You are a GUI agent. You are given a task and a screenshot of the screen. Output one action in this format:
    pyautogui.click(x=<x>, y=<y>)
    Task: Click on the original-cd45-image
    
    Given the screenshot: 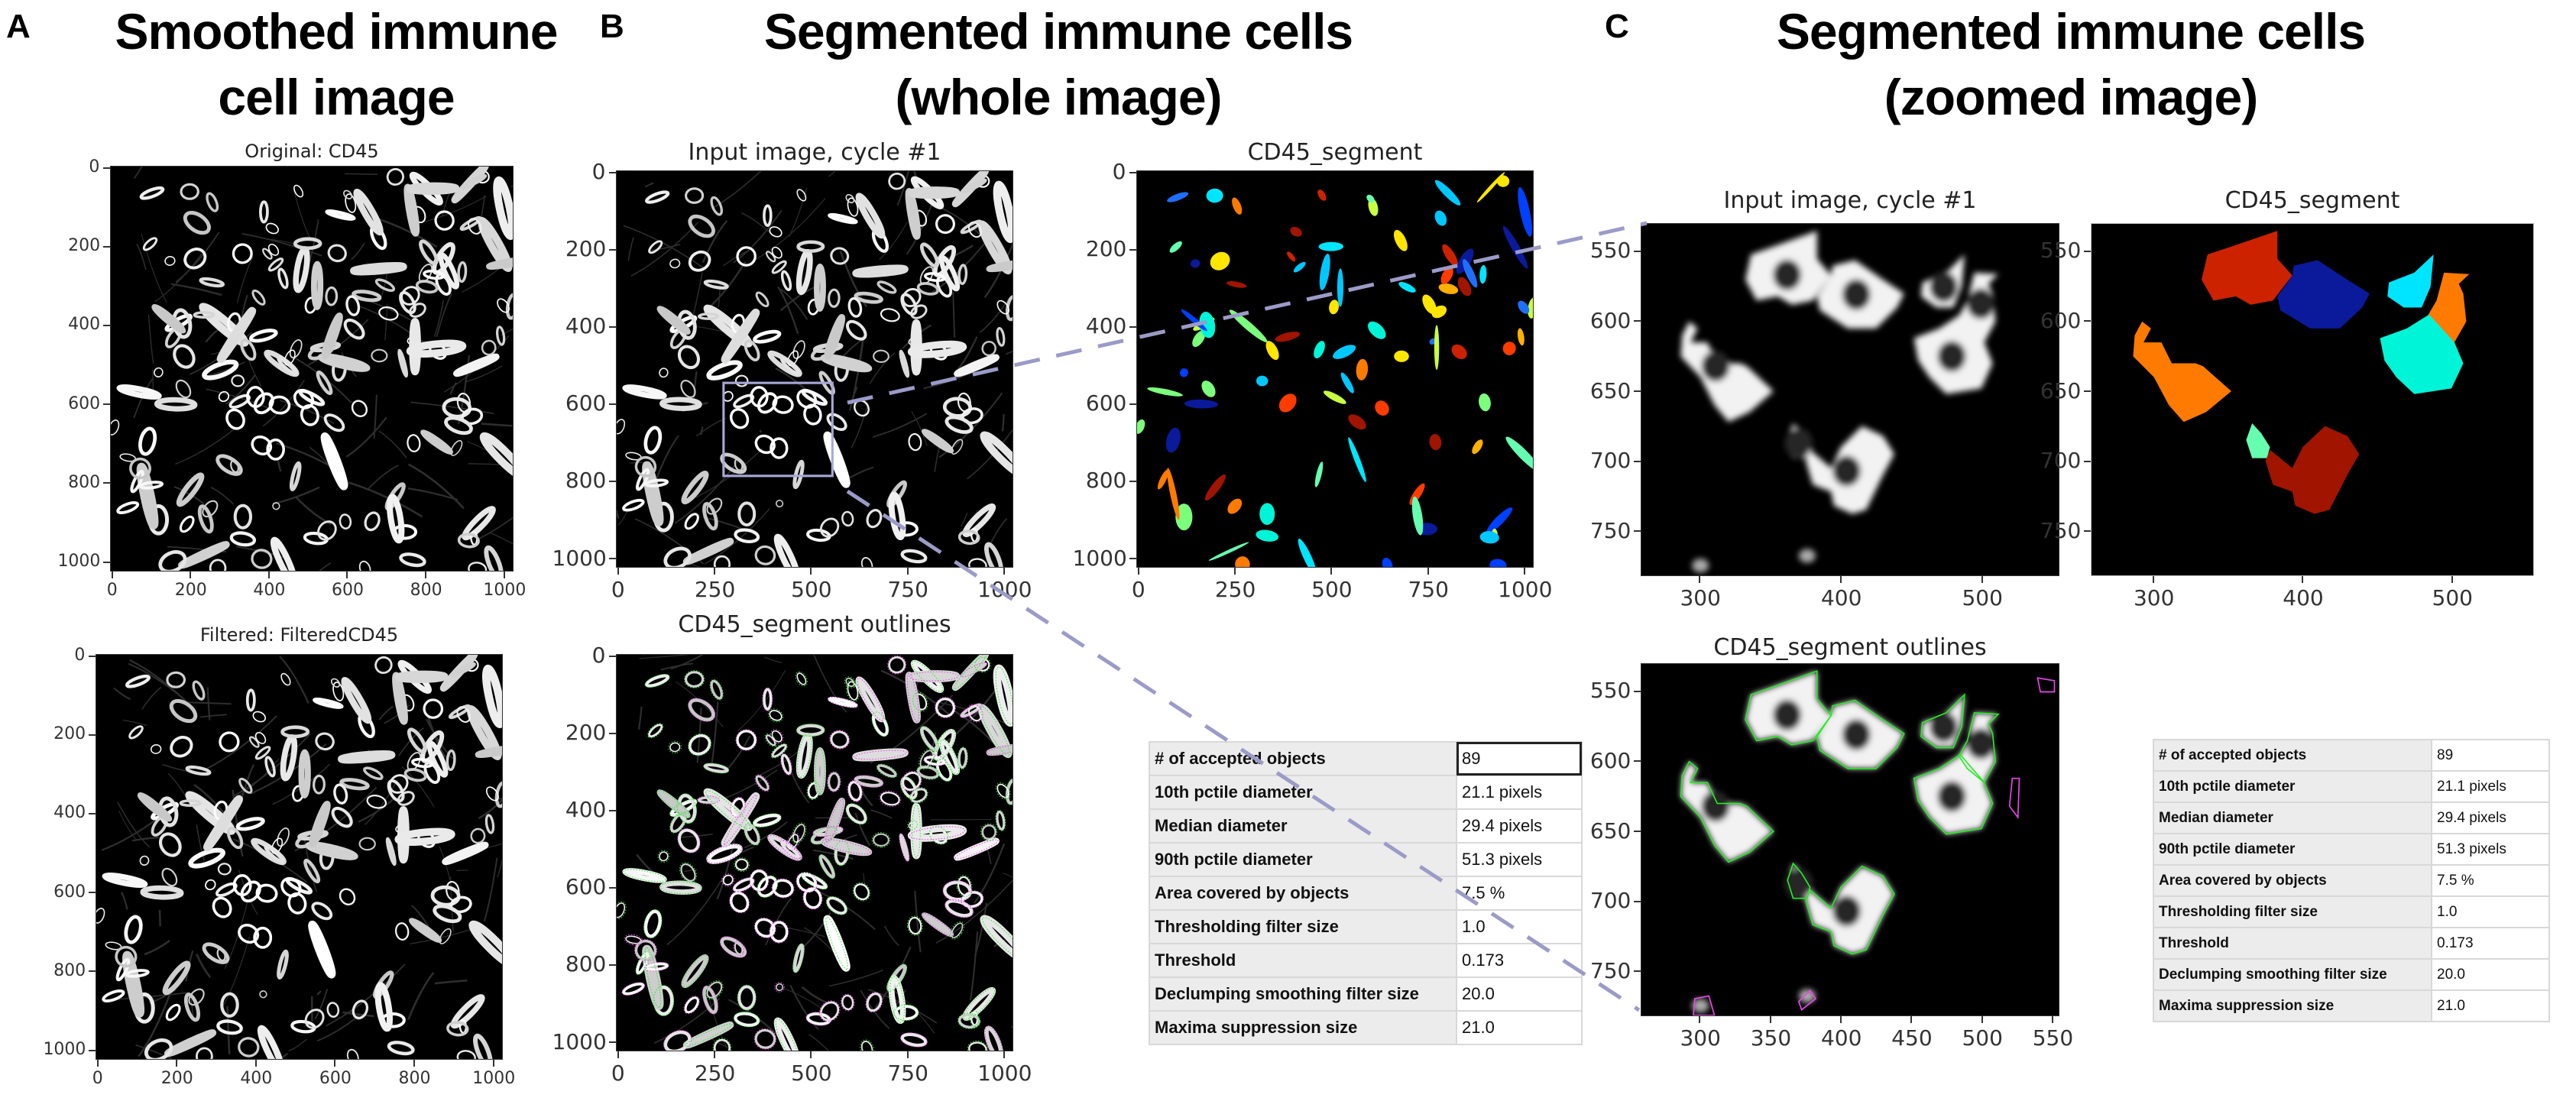 What is the action you would take?
    pyautogui.click(x=312, y=369)
    